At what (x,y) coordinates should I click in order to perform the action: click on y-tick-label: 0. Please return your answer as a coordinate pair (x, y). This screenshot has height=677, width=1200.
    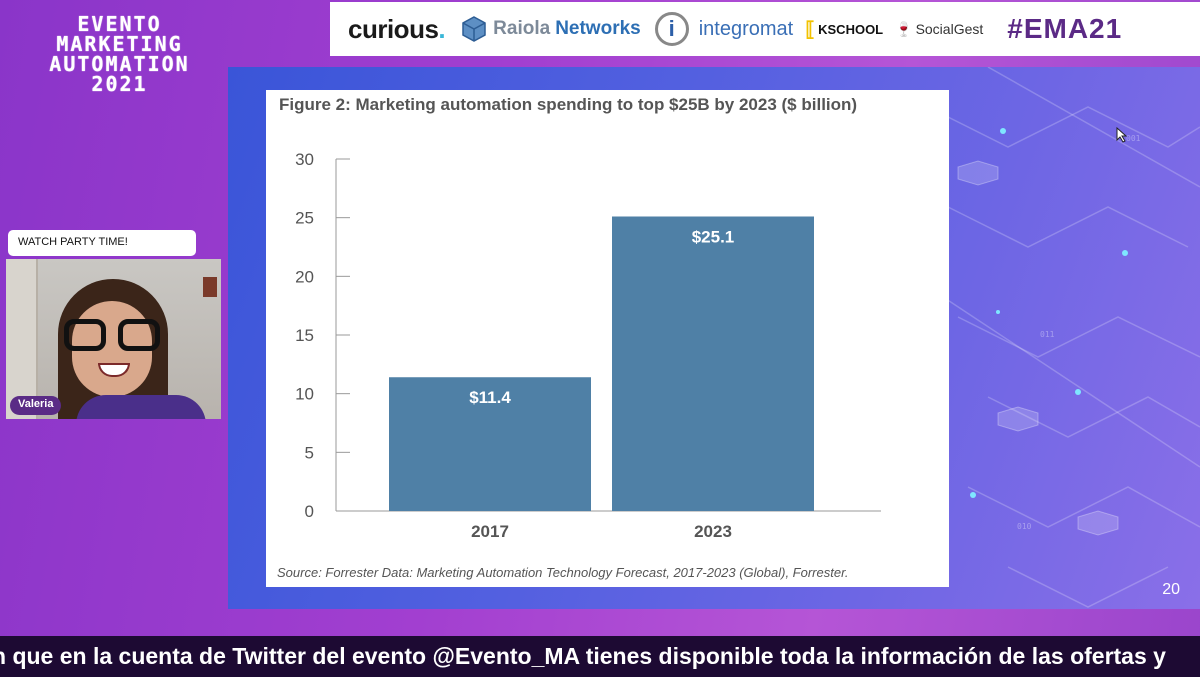
    Looking at the image, I should click on (309, 511).